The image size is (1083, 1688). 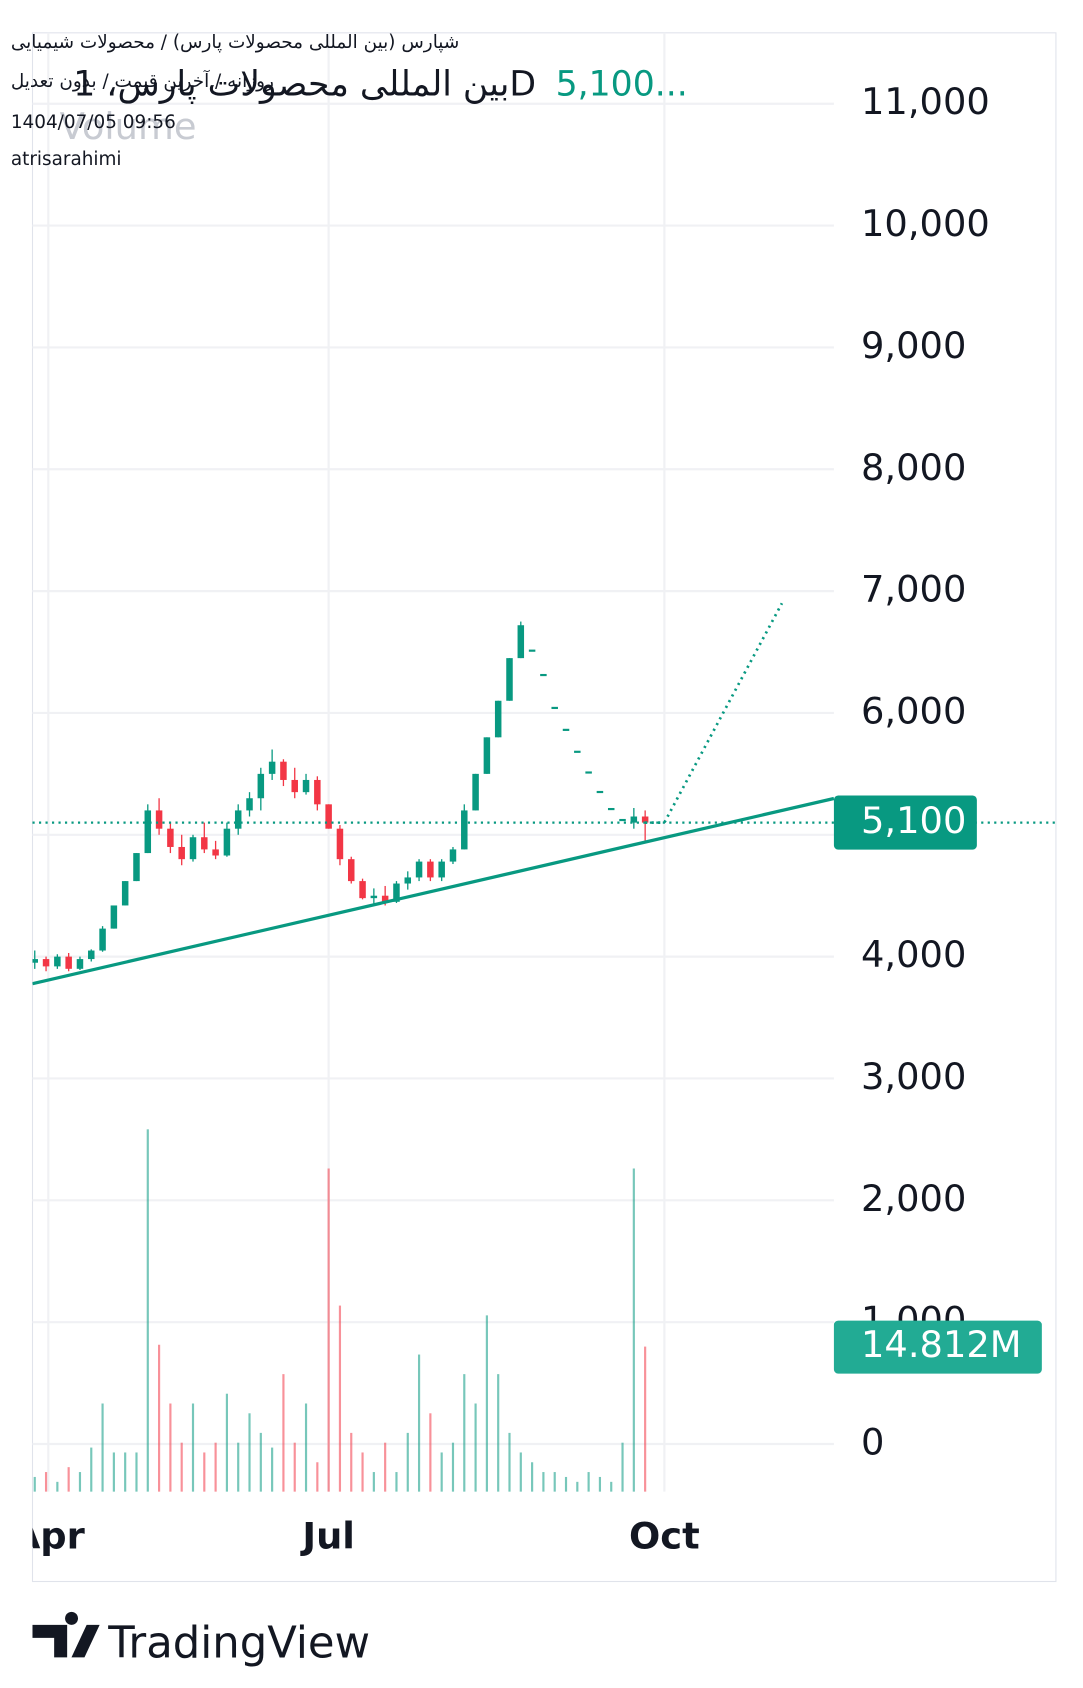 What do you see at coordinates (304, 85) in the screenshot?
I see `chart-title: بین المللی محصولات پارس، 1D` at bounding box center [304, 85].